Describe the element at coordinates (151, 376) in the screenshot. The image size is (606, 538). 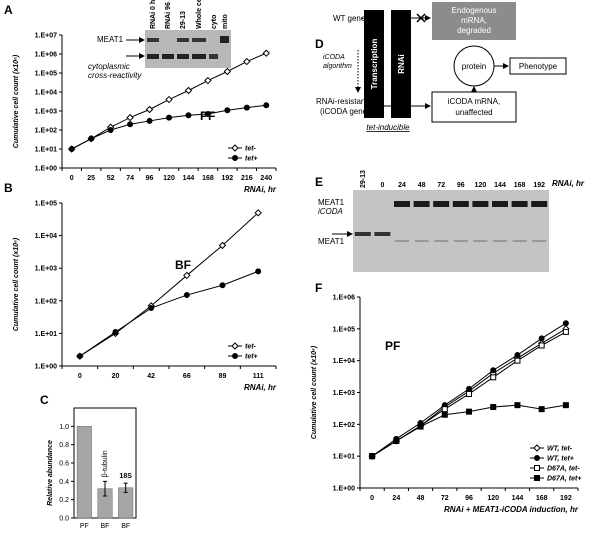
I see `x-tick-label: 42` at that location.